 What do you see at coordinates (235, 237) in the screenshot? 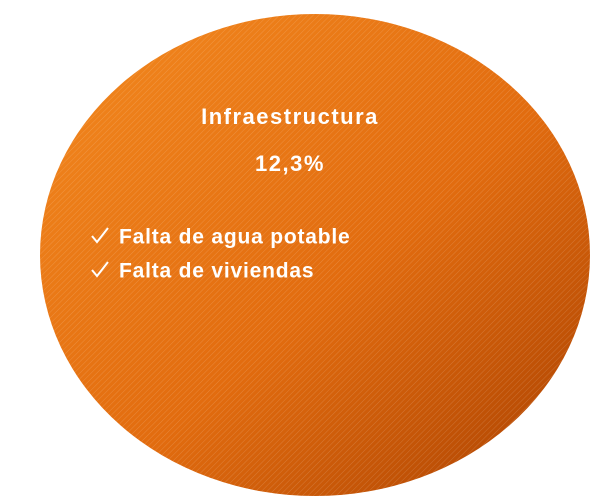
I see `item: Falta de agua potable` at bounding box center [235, 237].